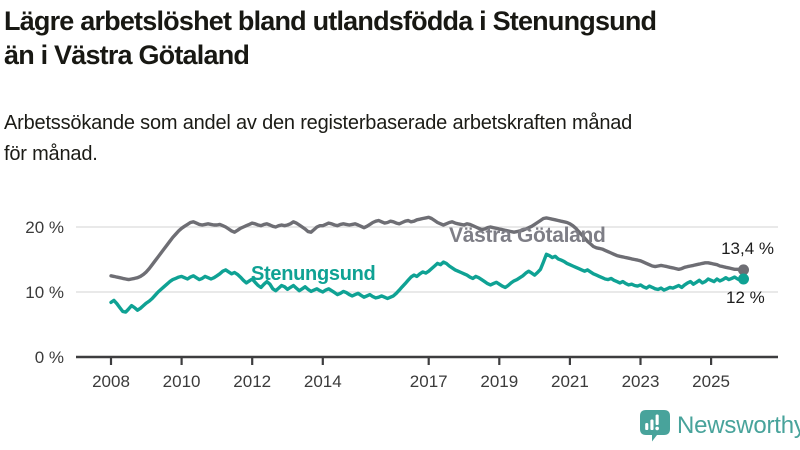  Describe the element at coordinates (743, 279) in the screenshot. I see `series-end-dot-stenungsund` at that location.